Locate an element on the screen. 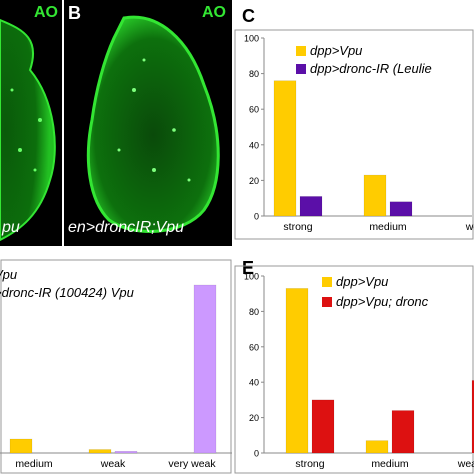  bar-e-s0-strong is located at coordinates (297, 371).